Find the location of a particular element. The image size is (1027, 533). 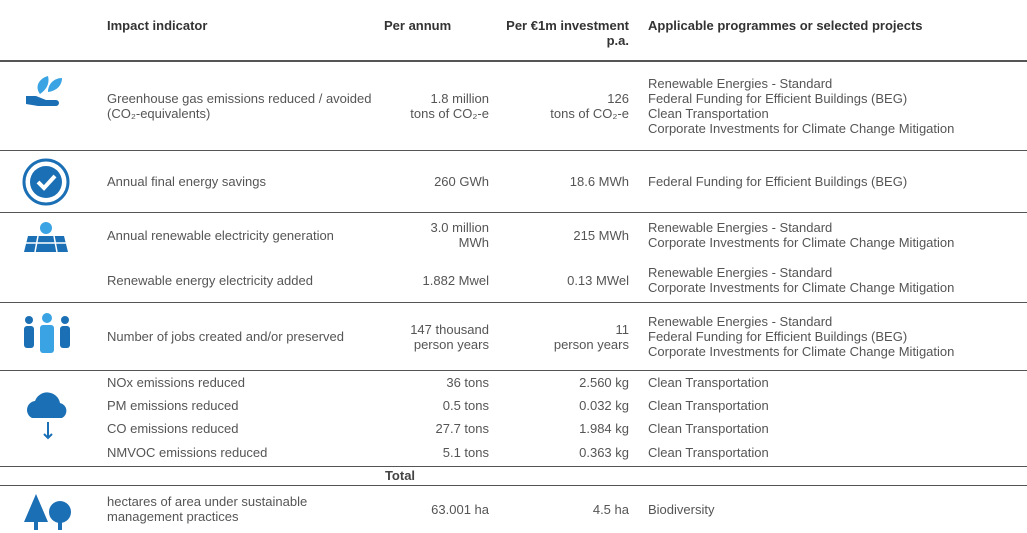

per-1m-cell: 126 tons of CO₂-e is located at coordinates (564, 106).